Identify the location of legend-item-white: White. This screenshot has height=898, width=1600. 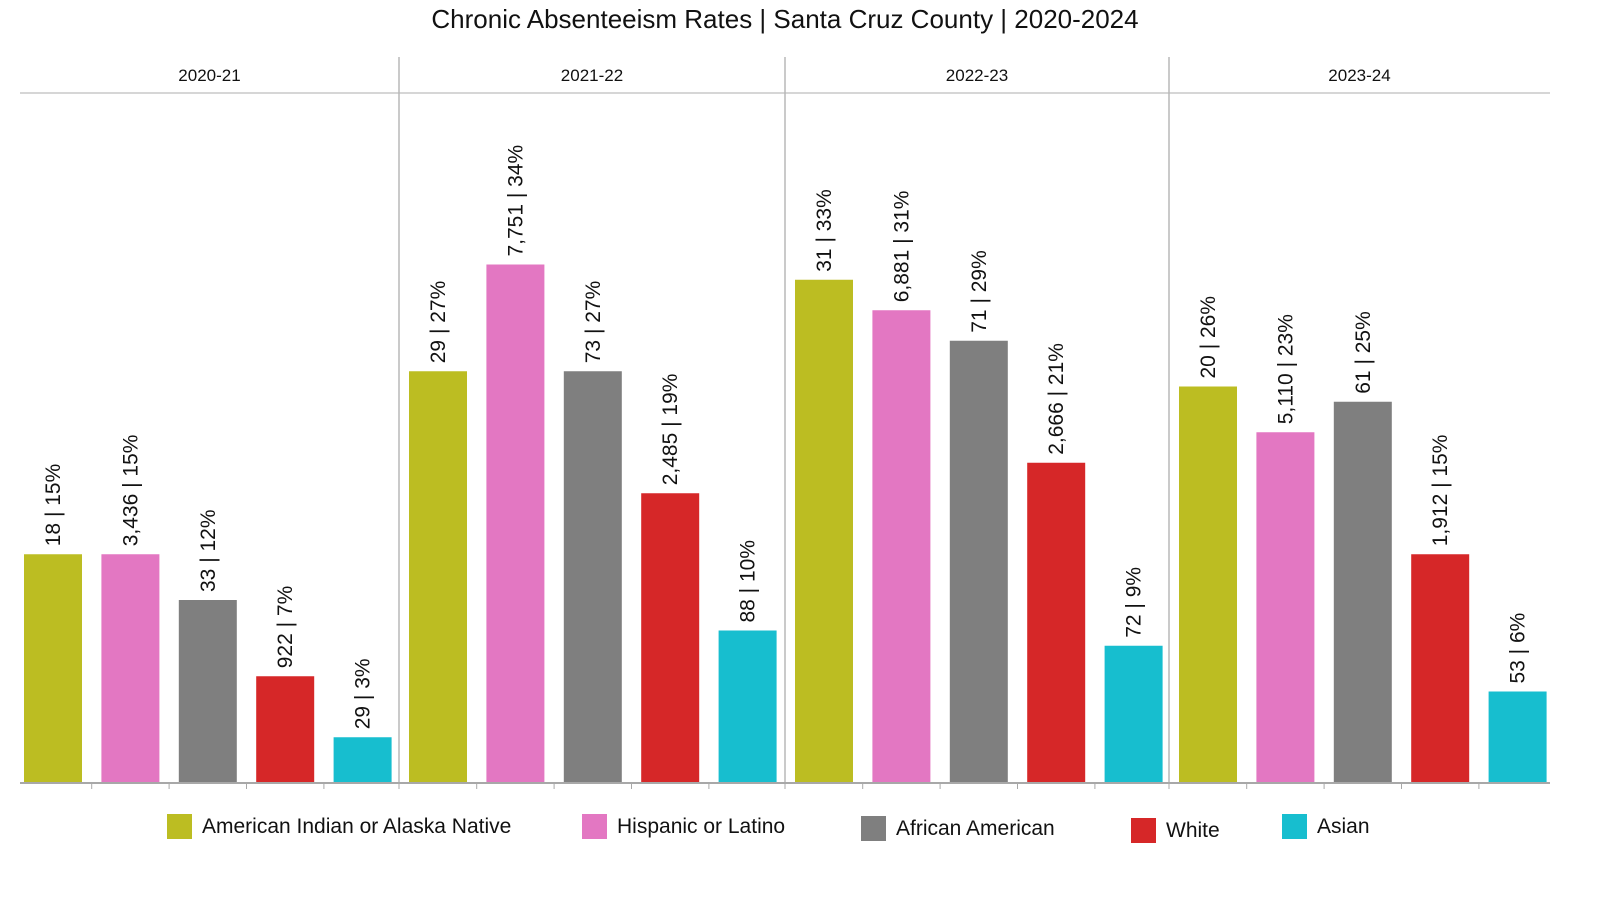
(1175, 830).